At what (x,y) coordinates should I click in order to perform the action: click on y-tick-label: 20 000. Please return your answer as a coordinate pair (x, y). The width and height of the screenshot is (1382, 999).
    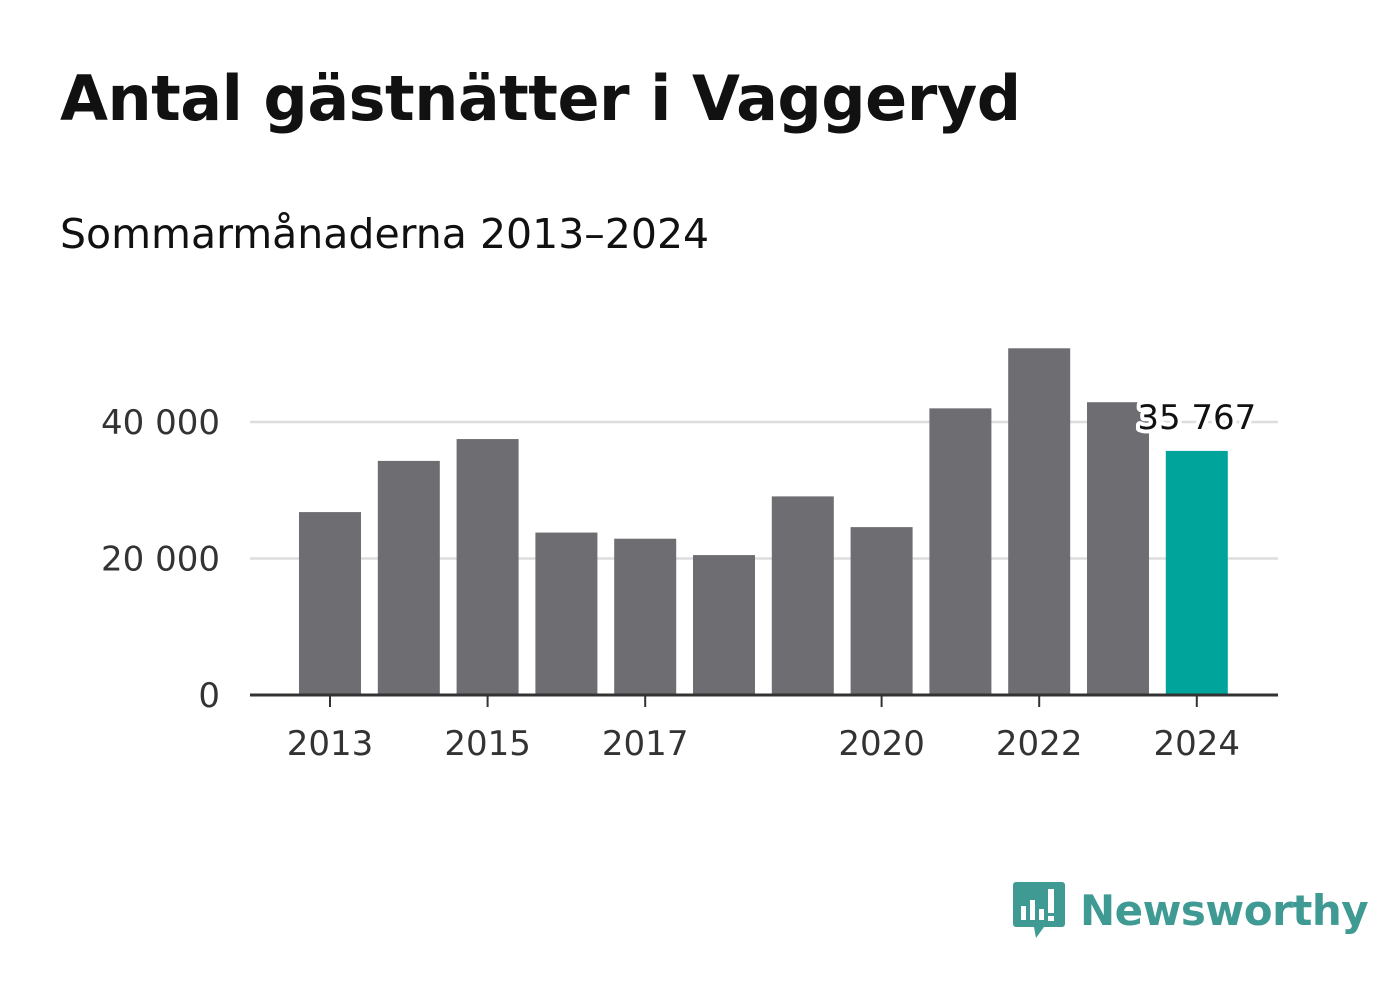
    Looking at the image, I should click on (160, 560).